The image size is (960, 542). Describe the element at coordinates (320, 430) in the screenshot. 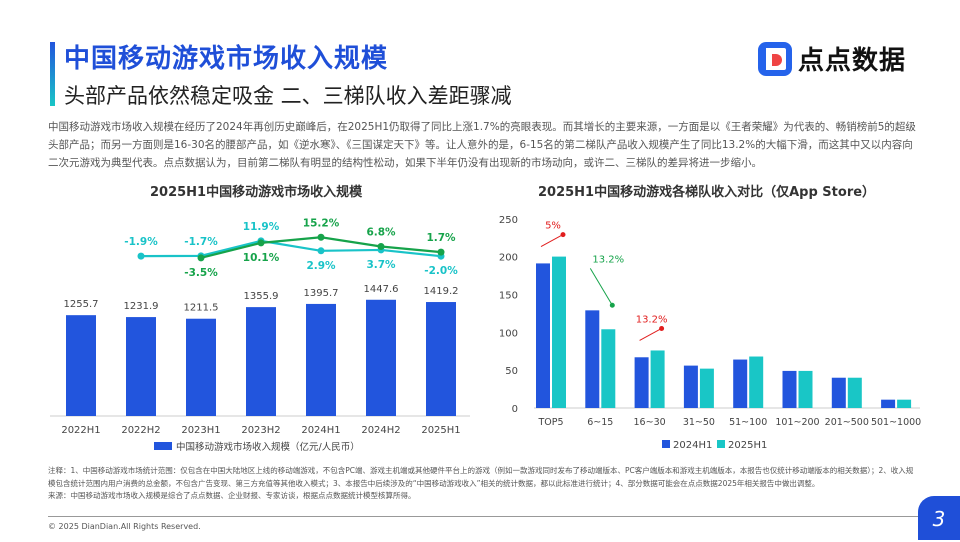

I see `x-tick-label: 2024H1` at that location.